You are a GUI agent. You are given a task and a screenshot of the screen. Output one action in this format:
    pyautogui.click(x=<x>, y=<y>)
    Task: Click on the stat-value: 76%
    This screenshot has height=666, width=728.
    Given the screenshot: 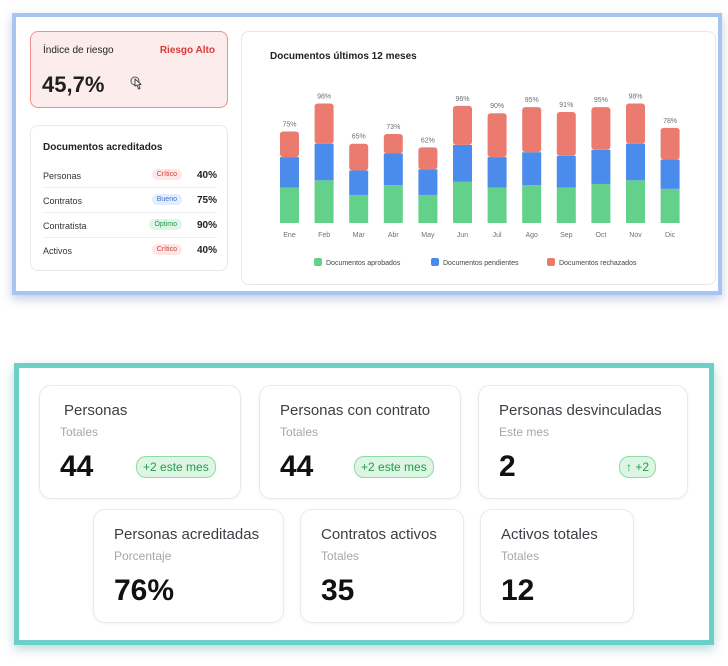 What is the action you would take?
    pyautogui.click(x=144, y=590)
    